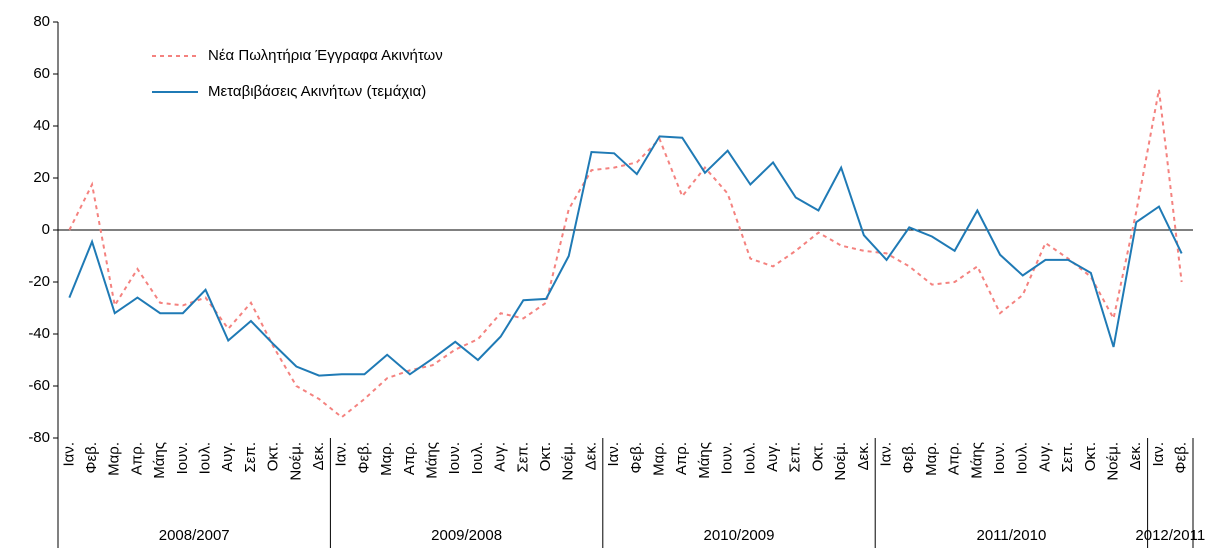 The width and height of the screenshot is (1217, 550). Describe the element at coordinates (325, 55) in the screenshot. I see `legend-label: Νέα Πωλητήρια Έγγραφα Ακινήτων` at that location.